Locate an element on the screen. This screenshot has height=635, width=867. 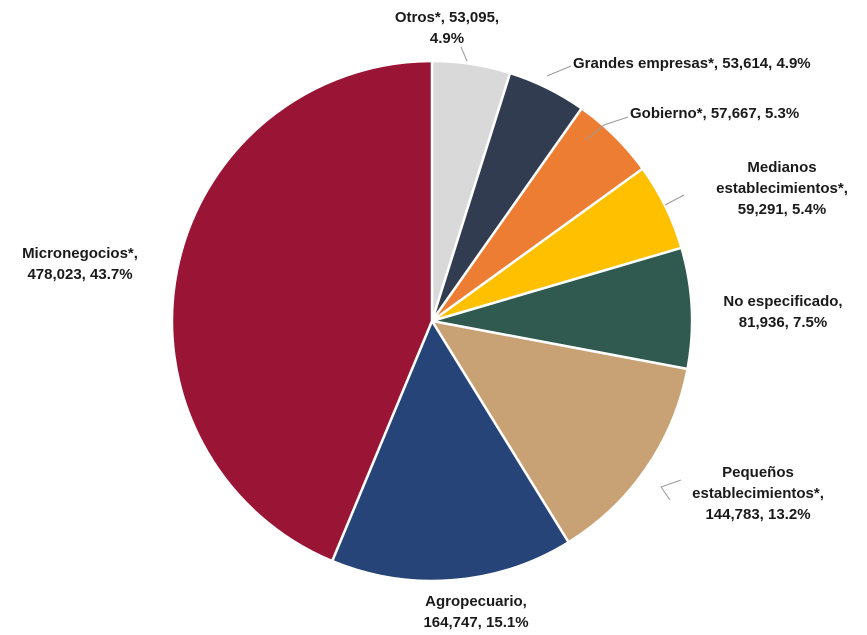
data-label-line: Micronegocios*, is located at coordinates (80, 253).